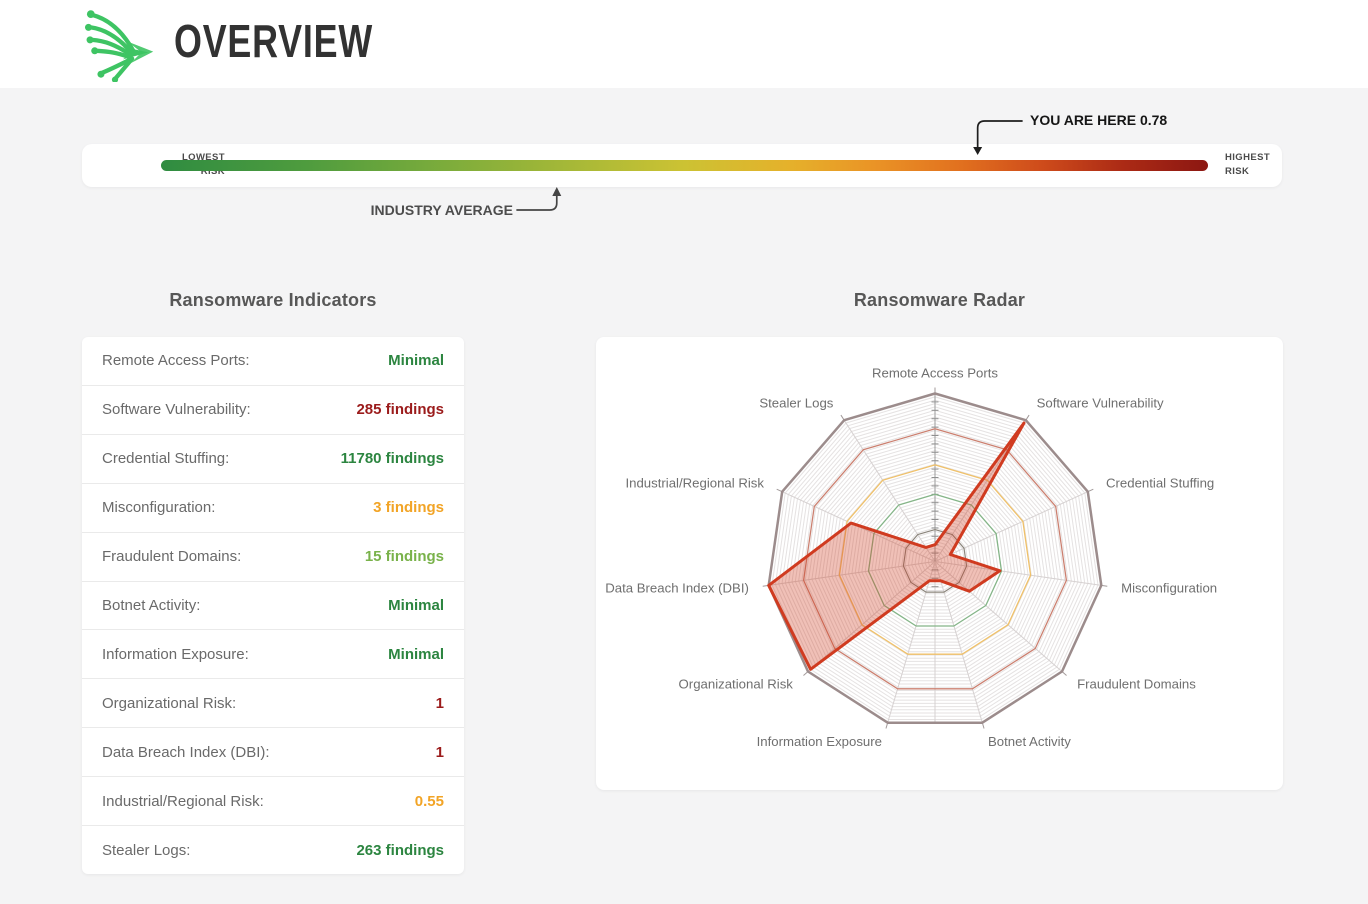 Image resolution: width=1368 pixels, height=904 pixels. I want to click on radar-axis-label: Information Exposure, so click(819, 741).